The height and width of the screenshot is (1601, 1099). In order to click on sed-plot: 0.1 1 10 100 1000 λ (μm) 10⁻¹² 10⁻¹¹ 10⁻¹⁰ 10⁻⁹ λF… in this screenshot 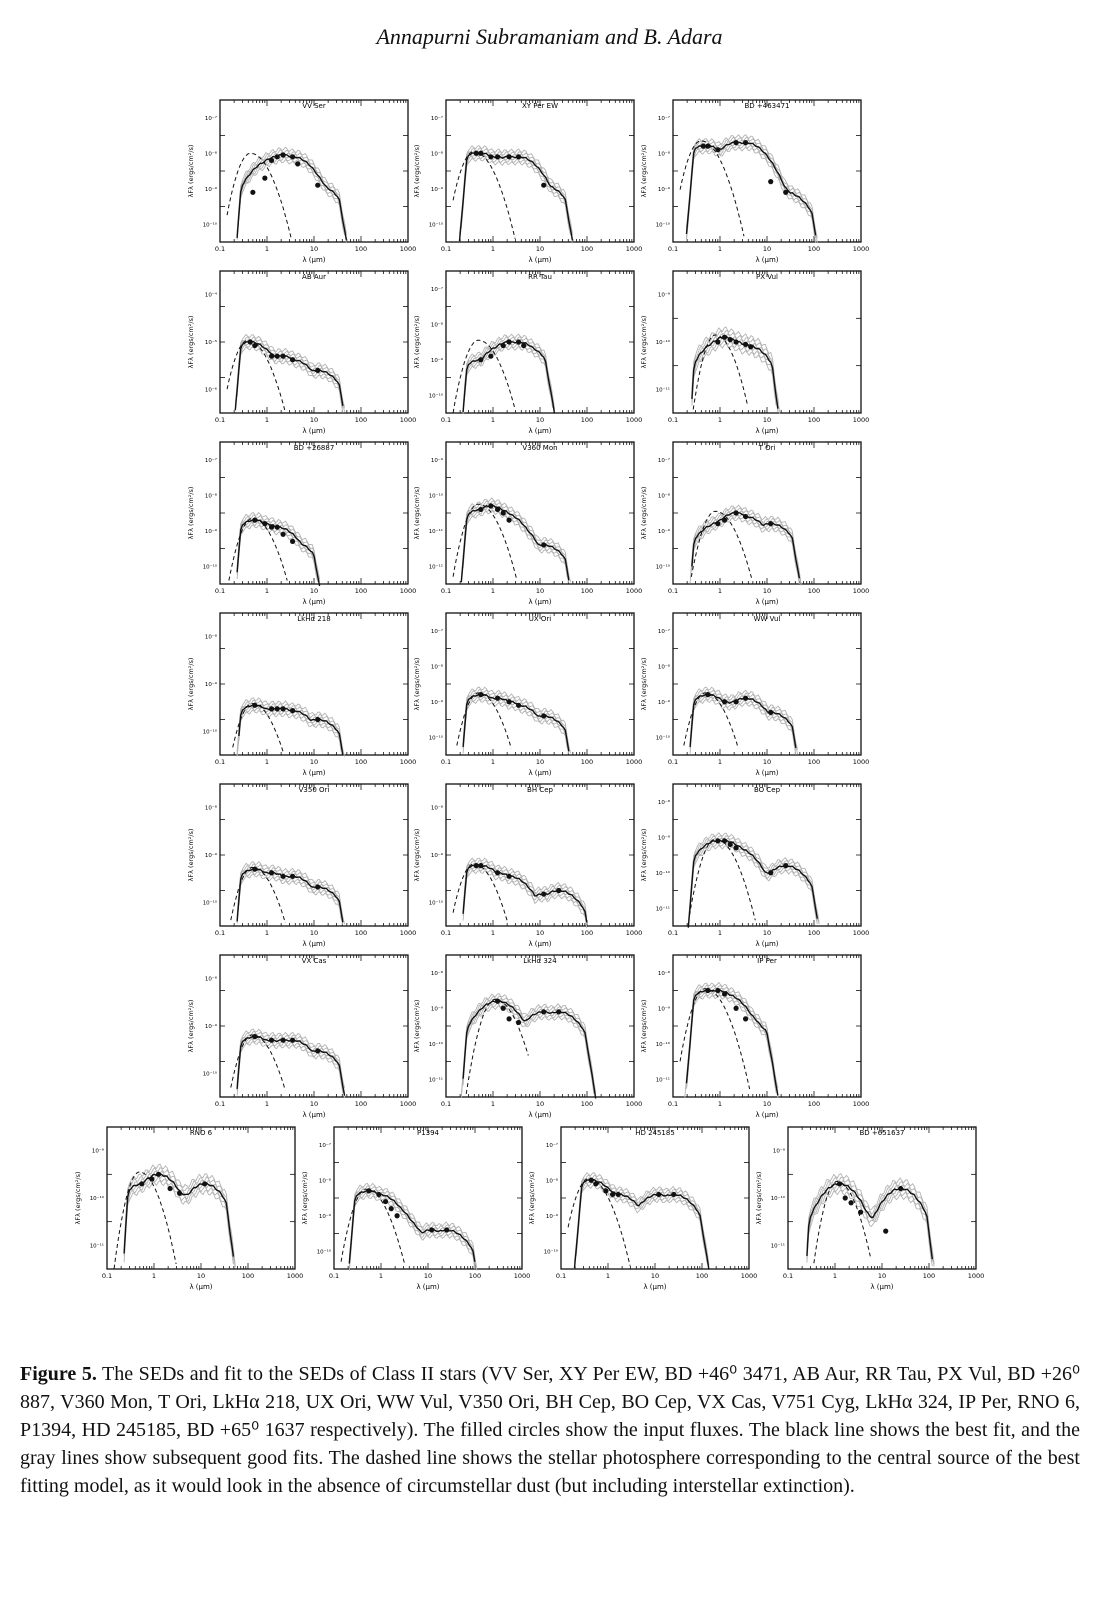, I will do `click(527, 523)`.